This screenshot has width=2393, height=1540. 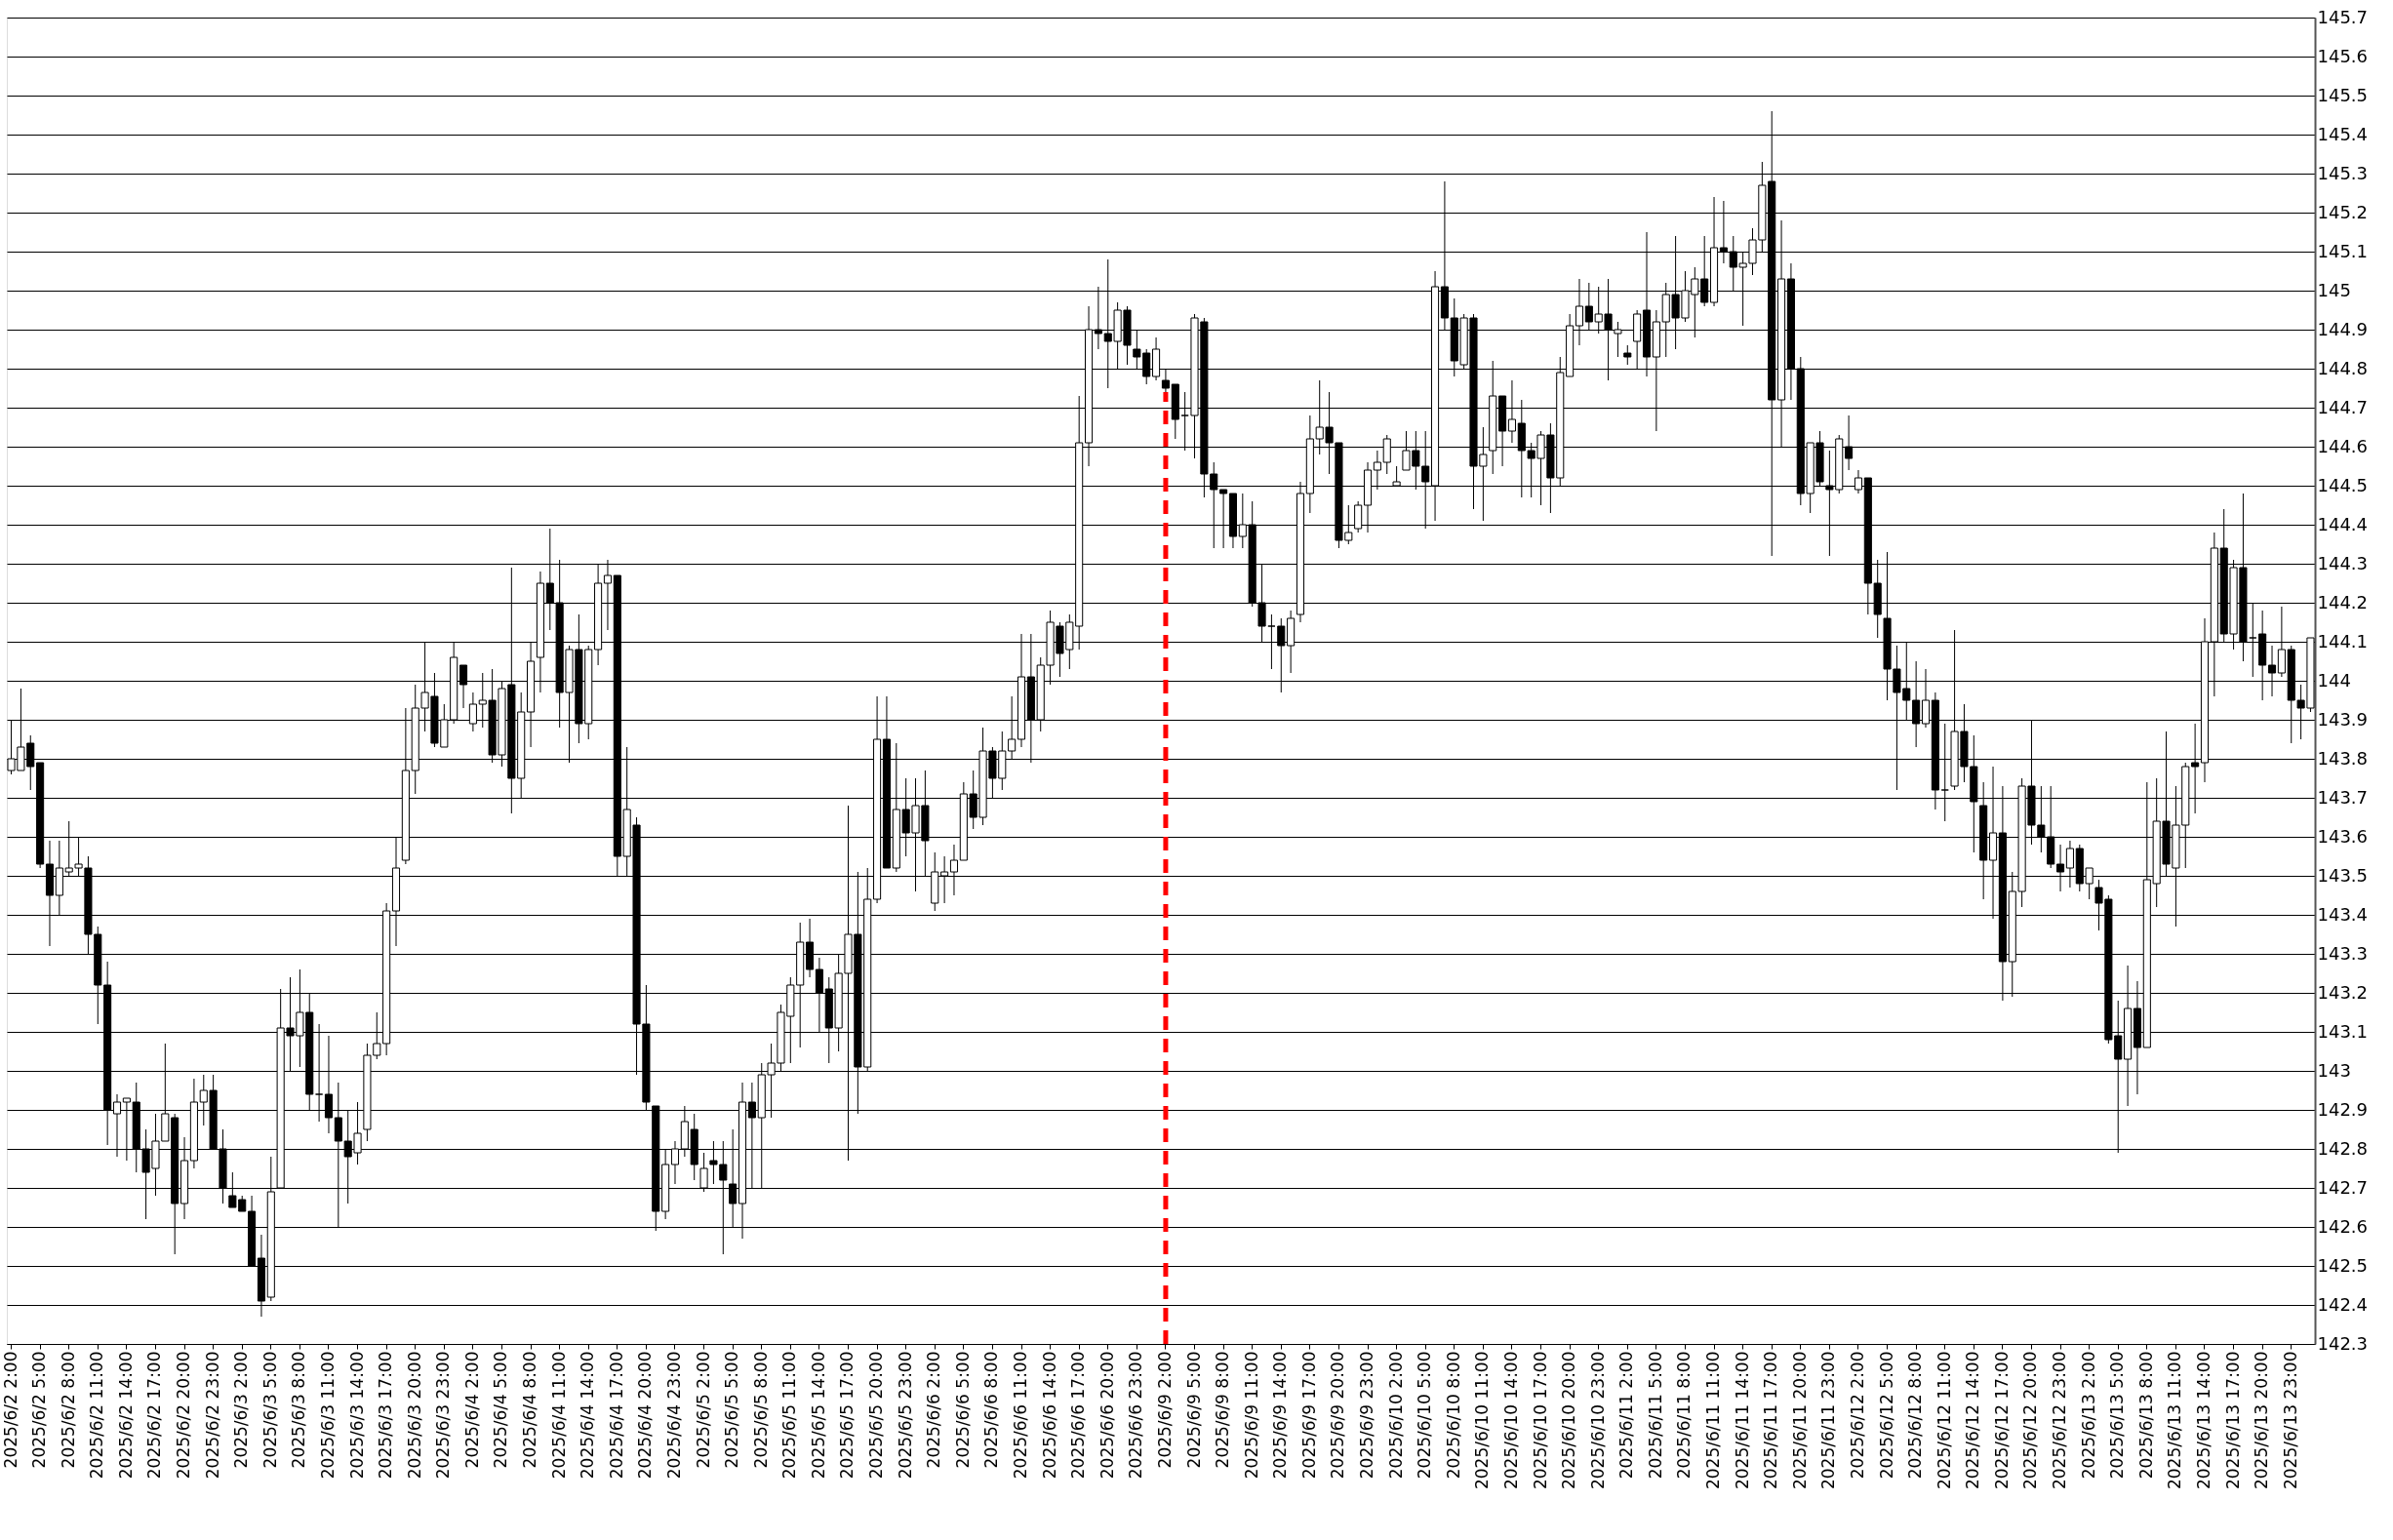 I want to click on x-tick-label: 2025/6/10 17:00, so click(x=1540, y=1421).